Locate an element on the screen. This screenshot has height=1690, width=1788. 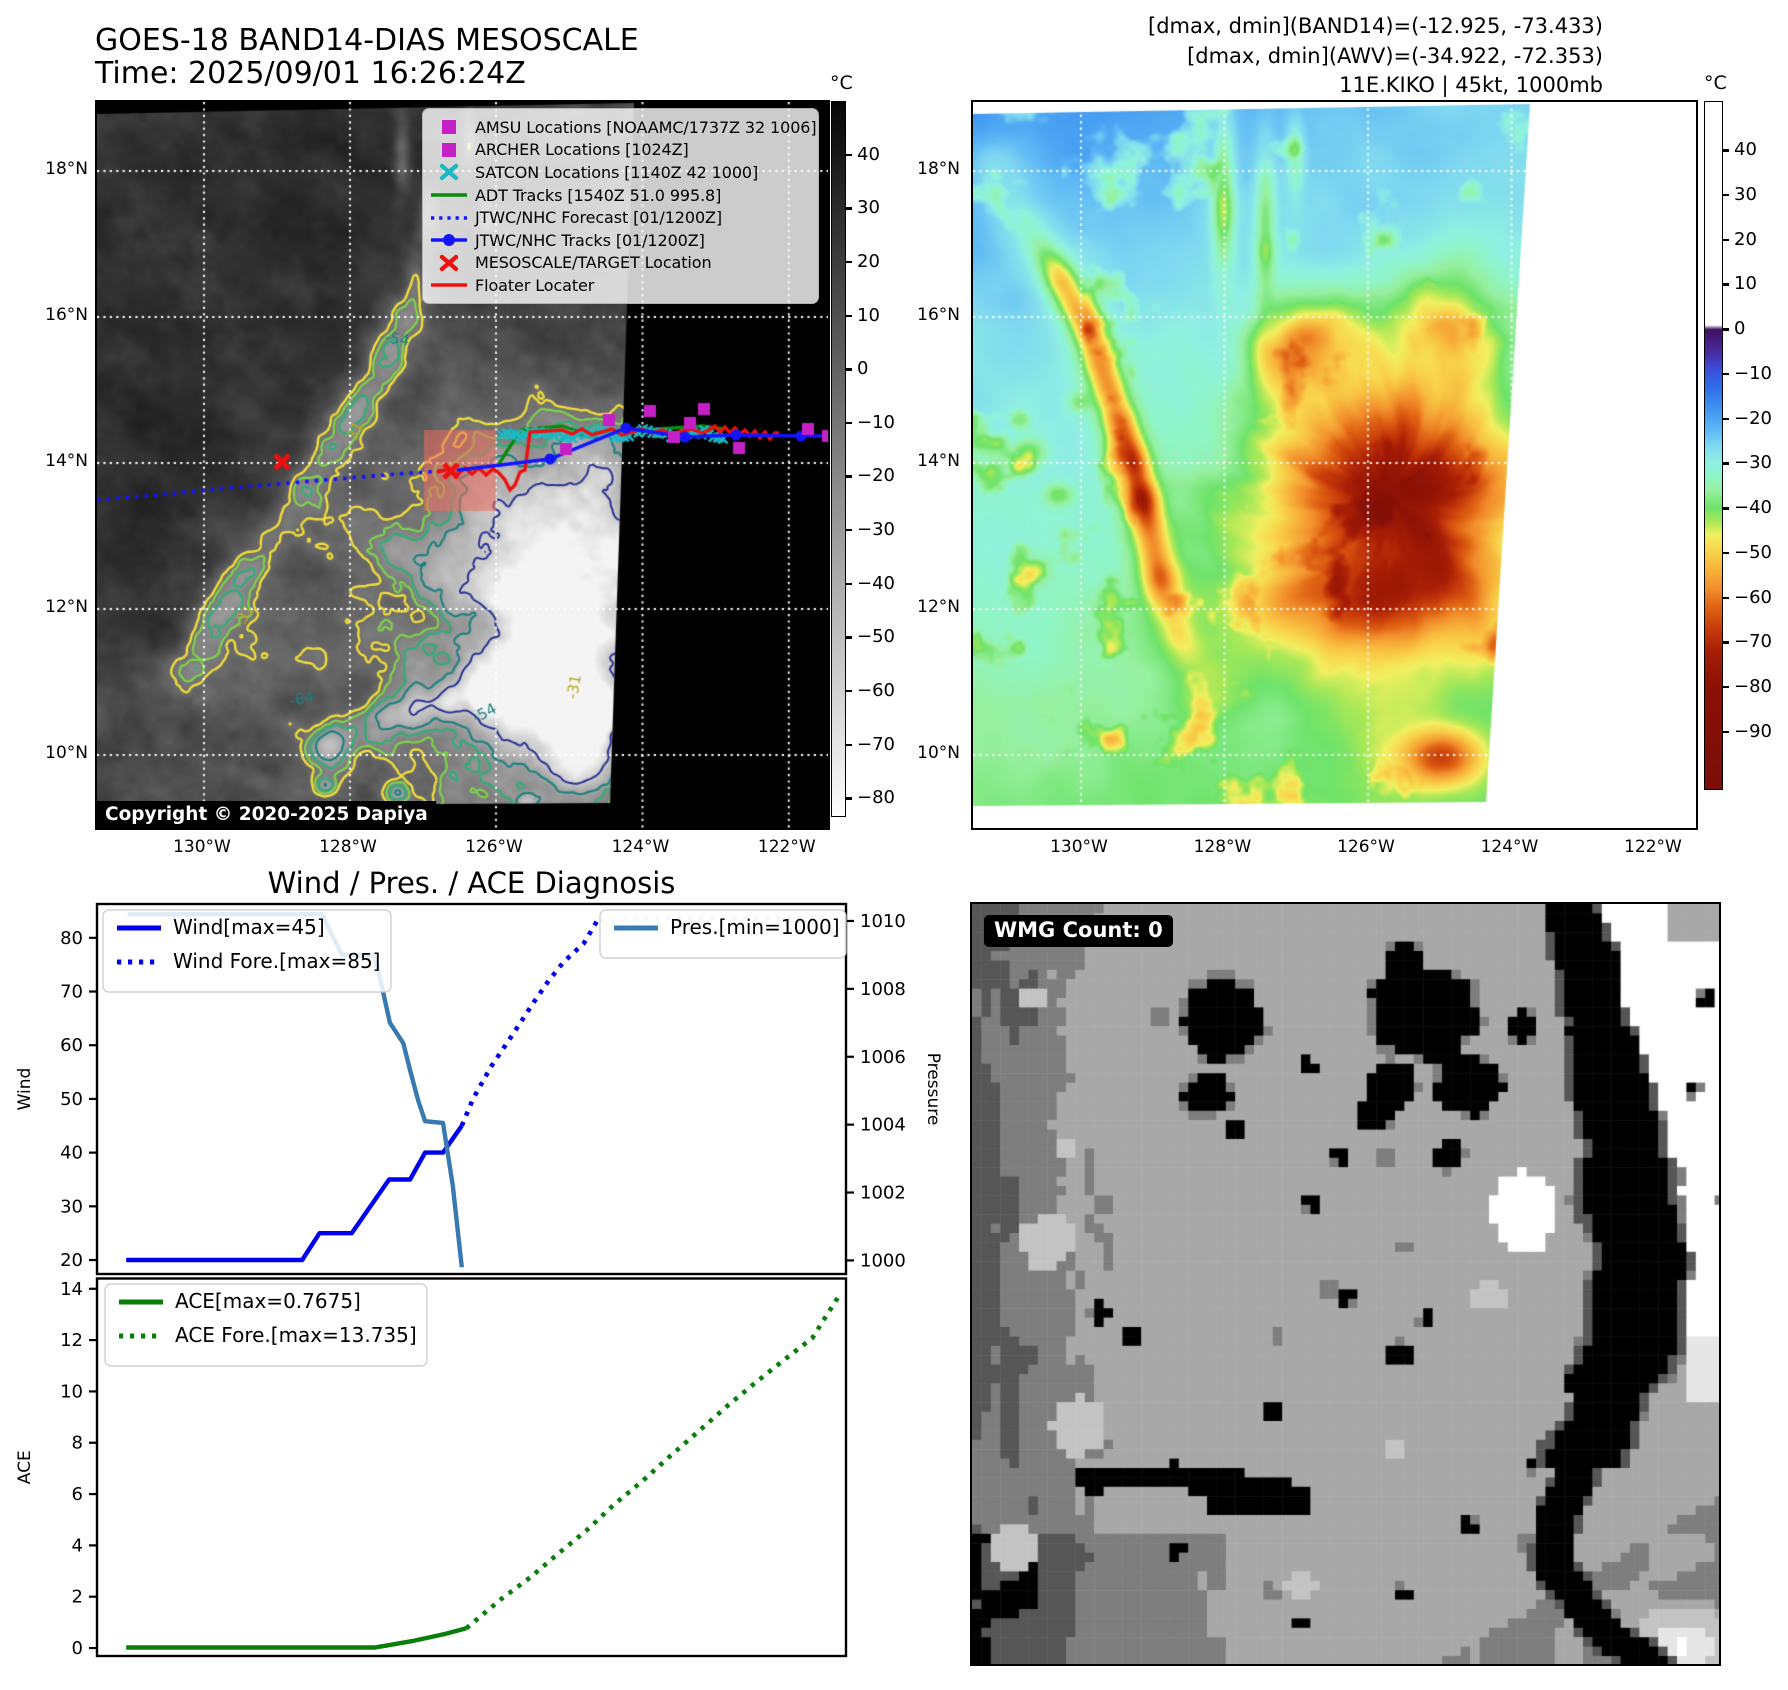
chart2-yticklabel-3: 6 is located at coordinates (77, 1494).